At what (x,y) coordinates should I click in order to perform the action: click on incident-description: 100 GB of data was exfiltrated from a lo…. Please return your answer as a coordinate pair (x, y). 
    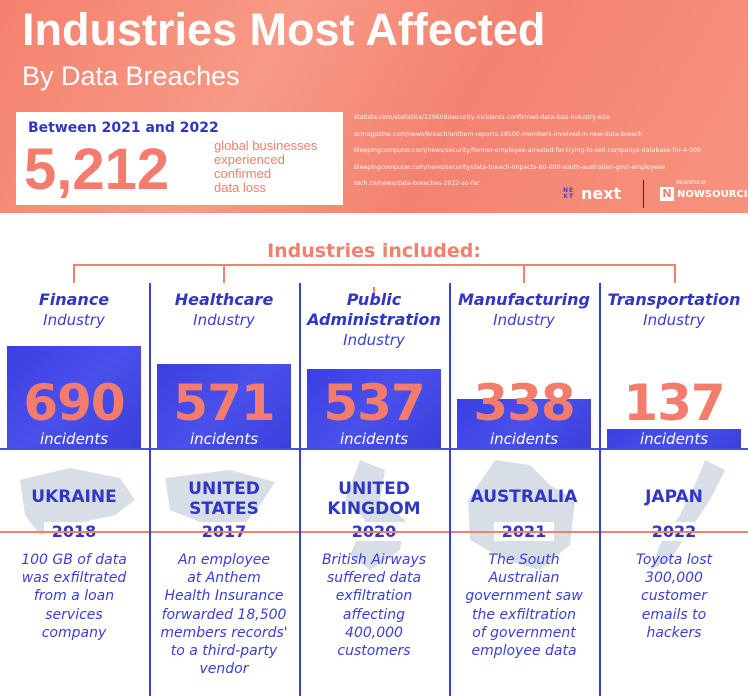
    Looking at the image, I should click on (74, 596).